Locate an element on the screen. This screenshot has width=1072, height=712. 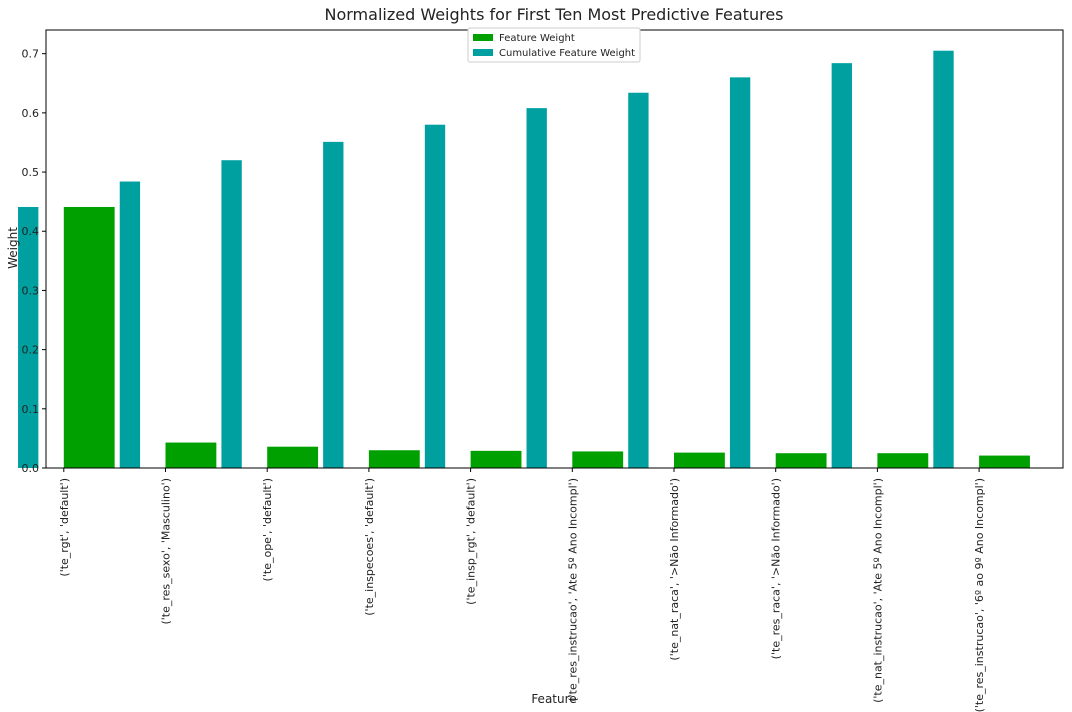
y-tick-label: 0.2 is located at coordinates (31, 350).